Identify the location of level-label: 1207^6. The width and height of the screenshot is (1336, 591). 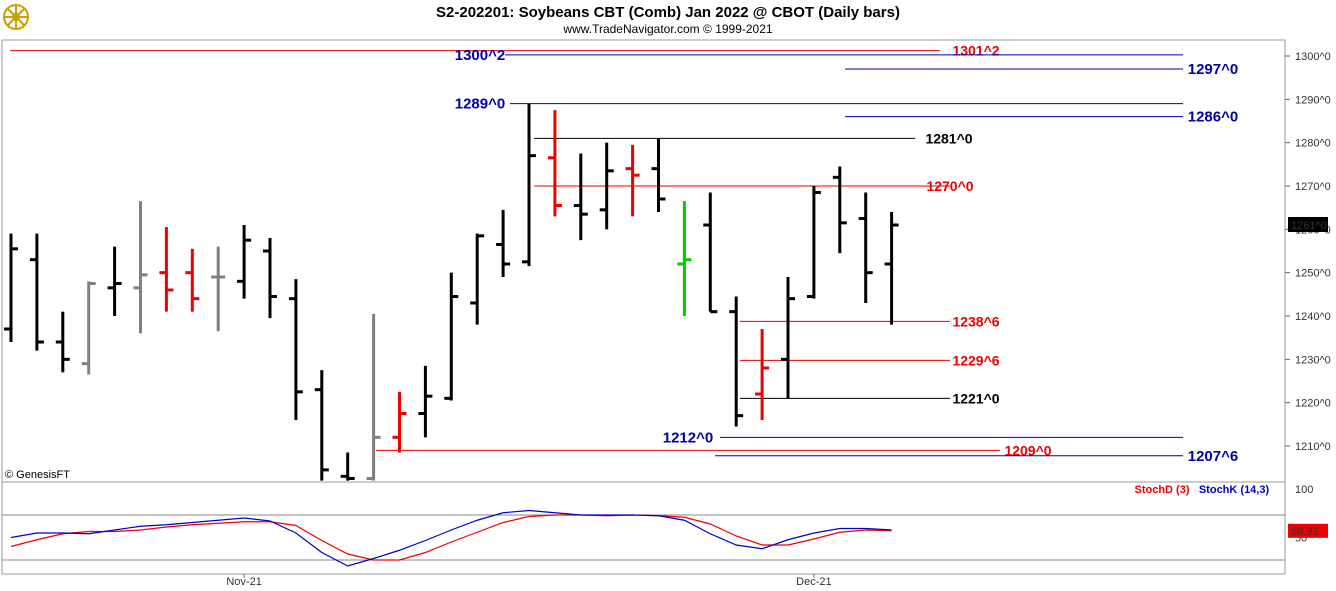
(1213, 456).